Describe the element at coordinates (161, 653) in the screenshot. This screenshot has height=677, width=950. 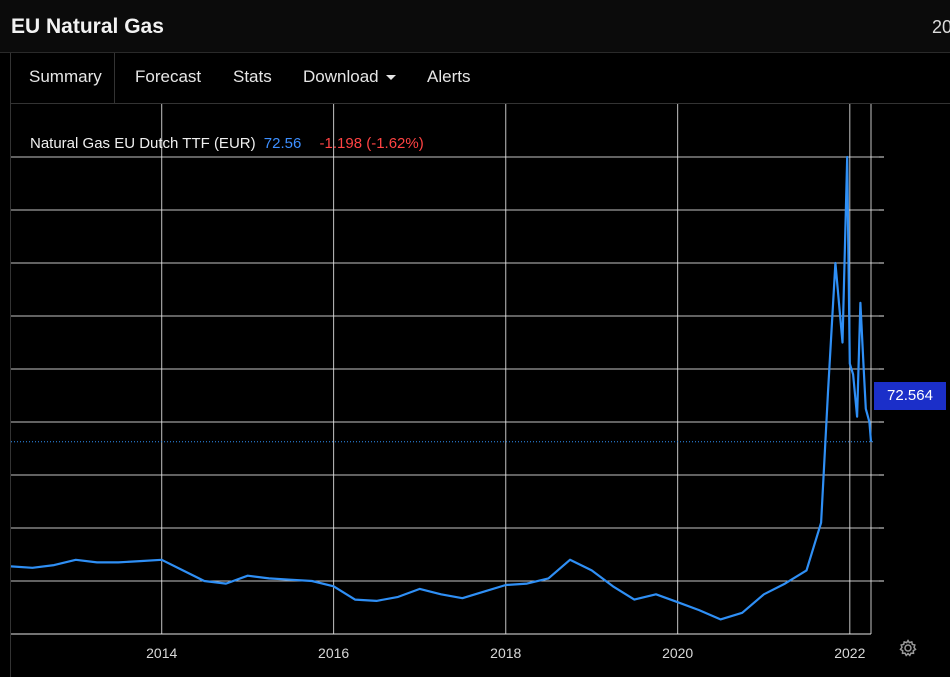
I see `x-tick-label: 2014` at that location.